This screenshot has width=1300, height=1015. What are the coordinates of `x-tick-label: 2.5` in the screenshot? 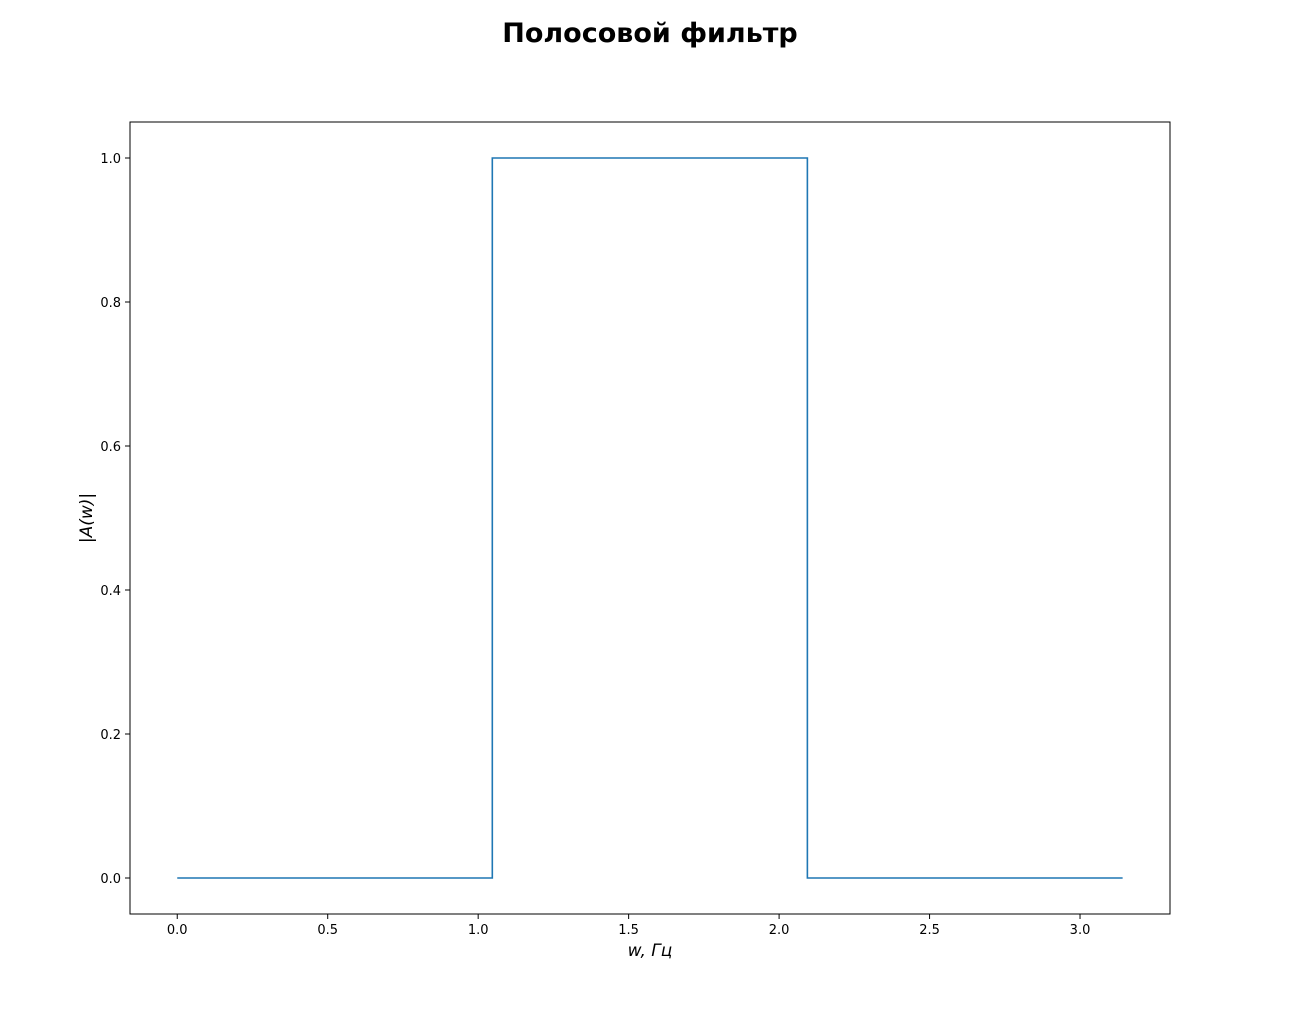 It's located at (929, 930).